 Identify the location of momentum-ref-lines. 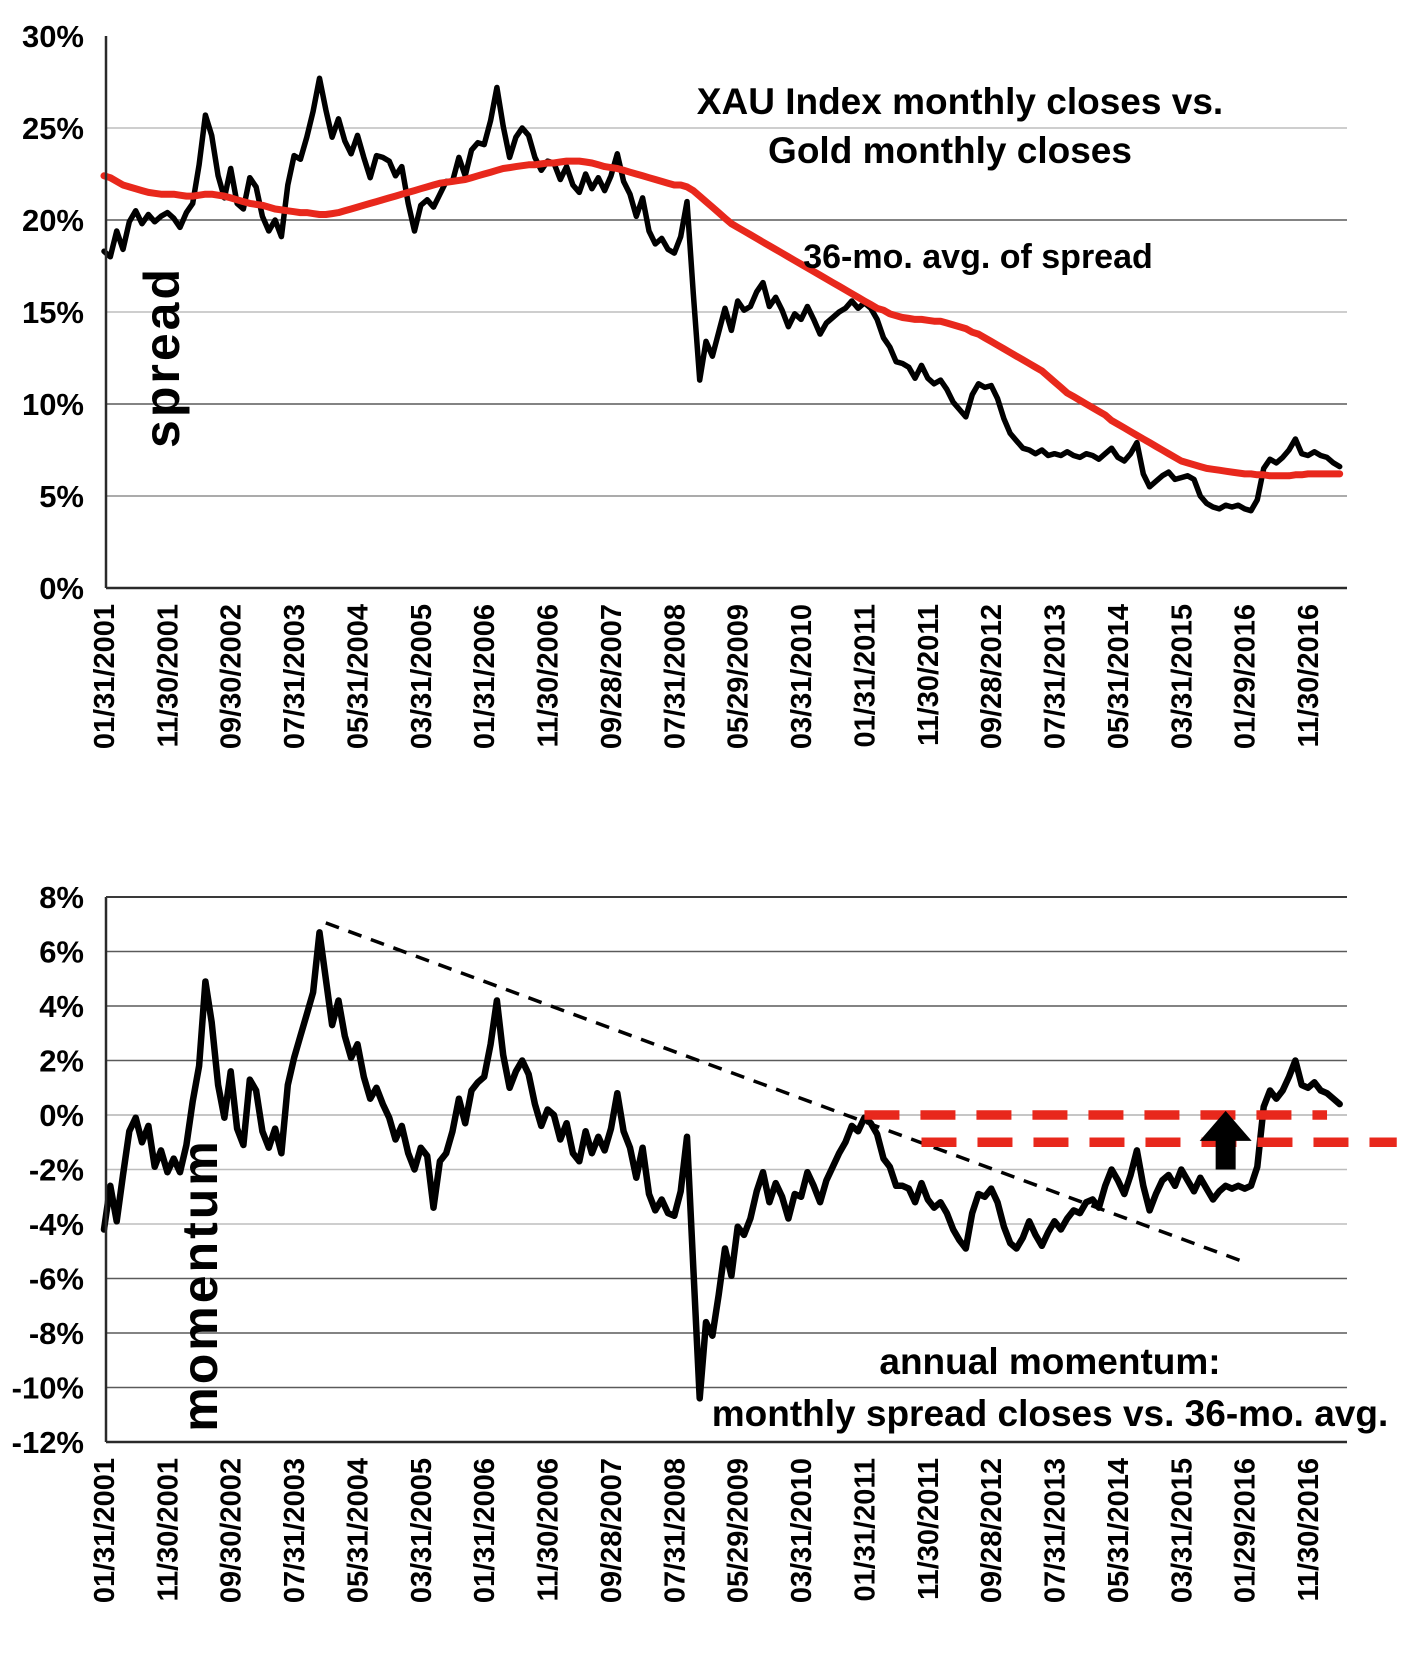
(1130, 1140).